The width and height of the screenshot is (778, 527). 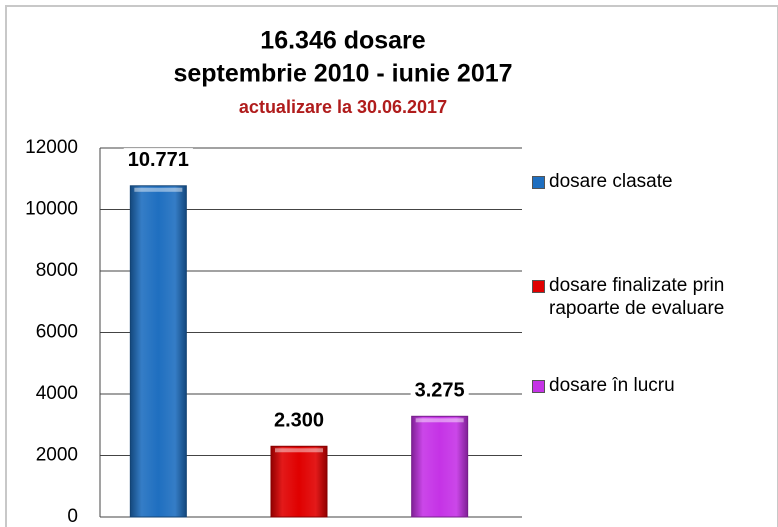 What do you see at coordinates (72, 516) in the screenshot?
I see `y-tick-label: 0` at bounding box center [72, 516].